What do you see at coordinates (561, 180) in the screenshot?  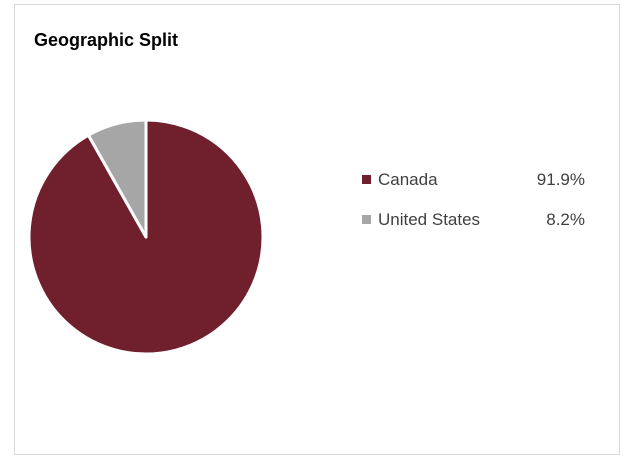 I see `legend-value-canada: 91.9%` at bounding box center [561, 180].